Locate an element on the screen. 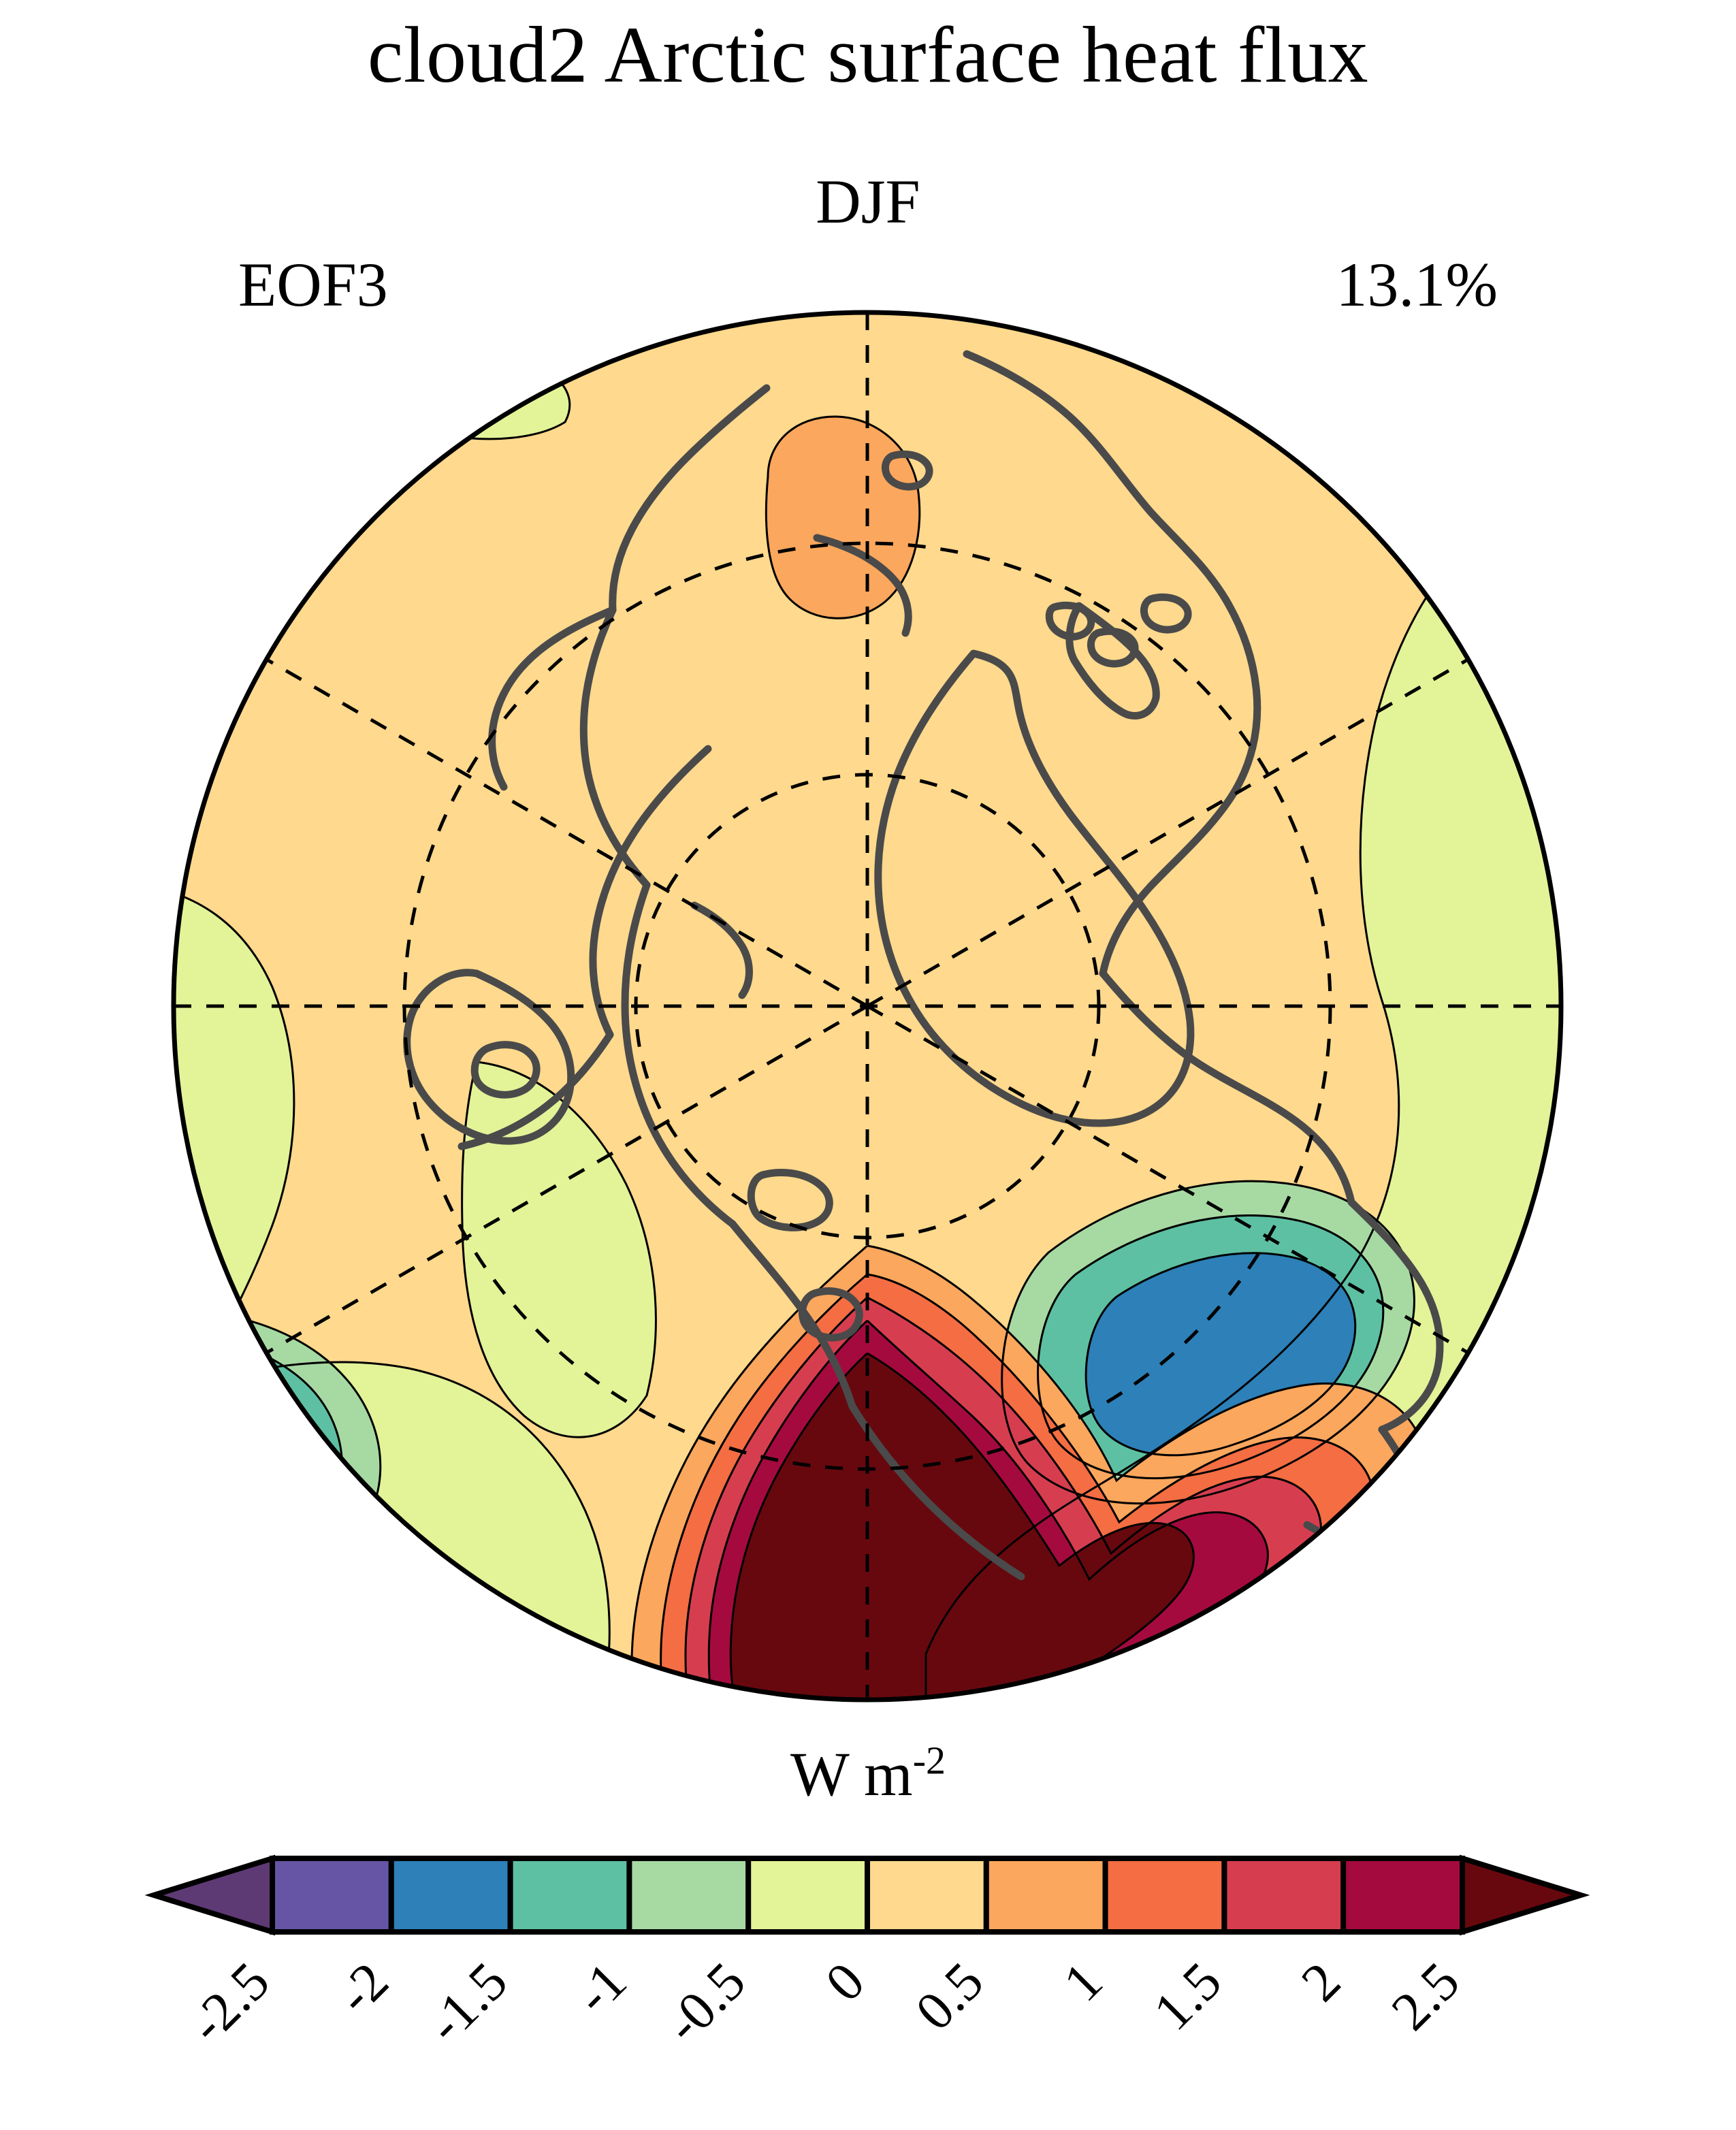  coastline-canada-east is located at coordinates (679, 1054).